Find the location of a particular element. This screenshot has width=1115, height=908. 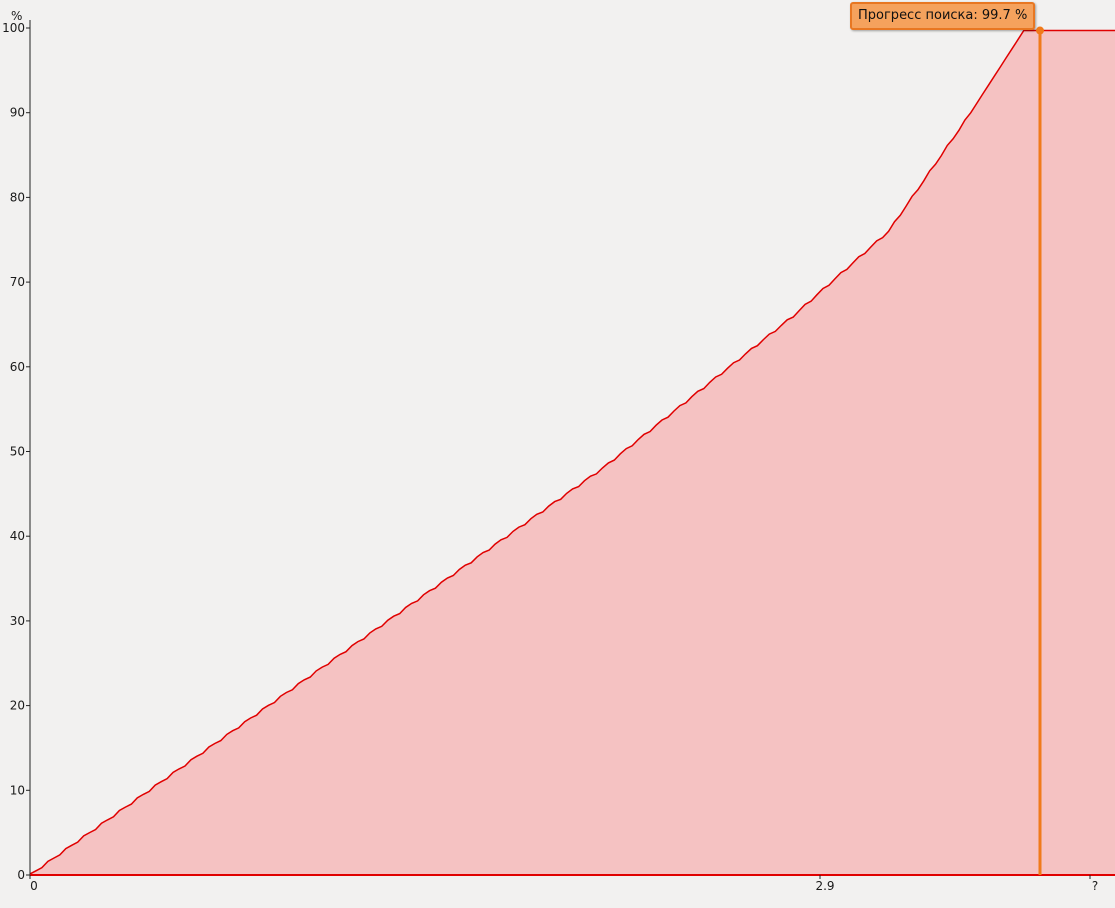

y-tick-label: 70 is located at coordinates (17, 282).